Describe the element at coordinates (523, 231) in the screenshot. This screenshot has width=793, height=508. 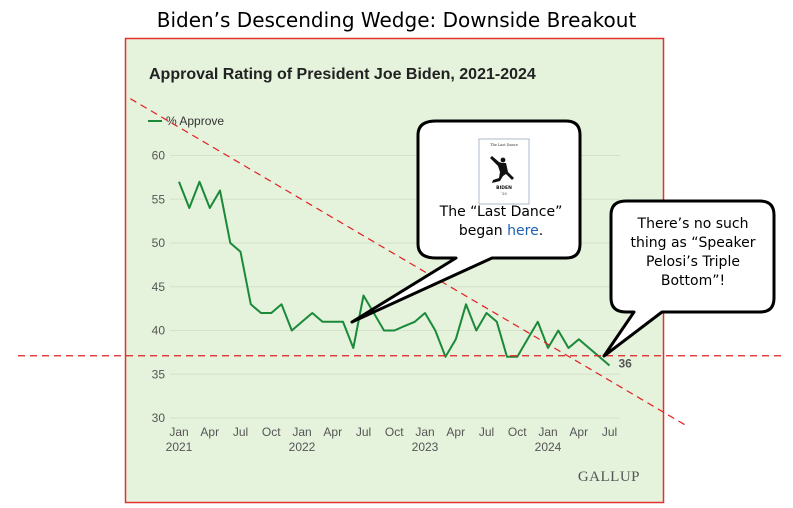
I see `here-link: here` at that location.